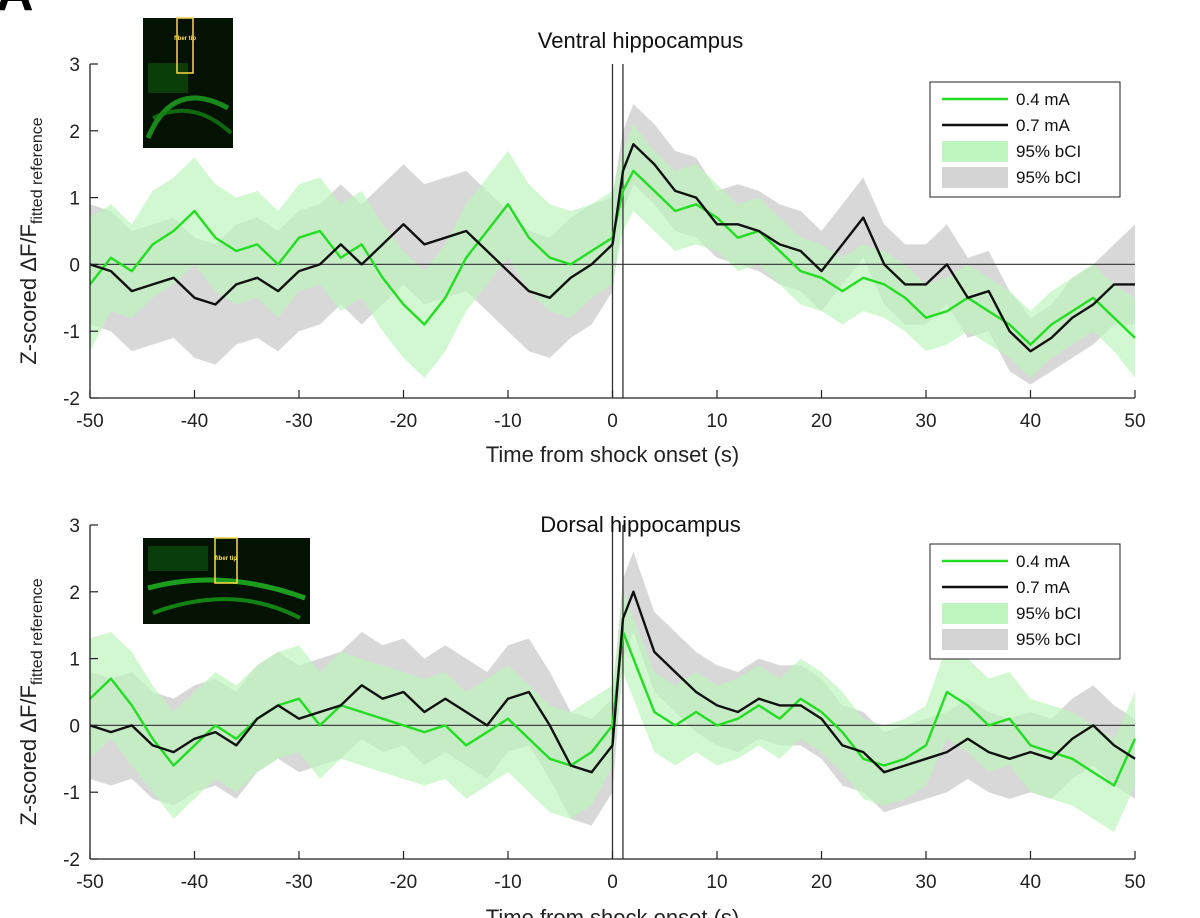 This screenshot has width=1200, height=918. I want to click on chart-title: Ventral hippocampus, so click(640, 40).